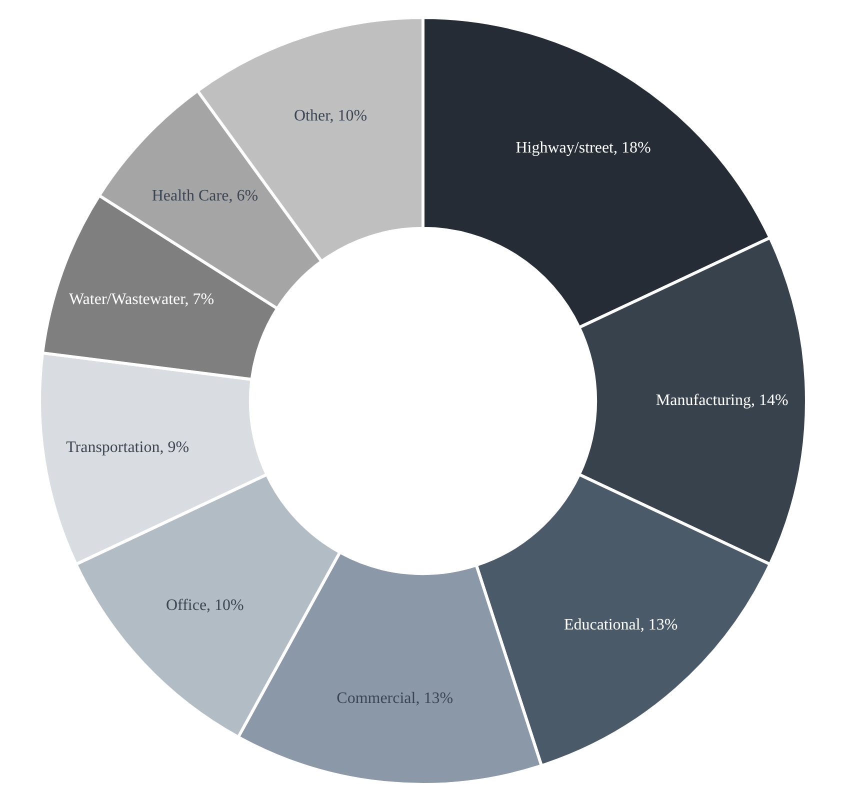  I want to click on slice-label: Office, 10%, so click(205, 605).